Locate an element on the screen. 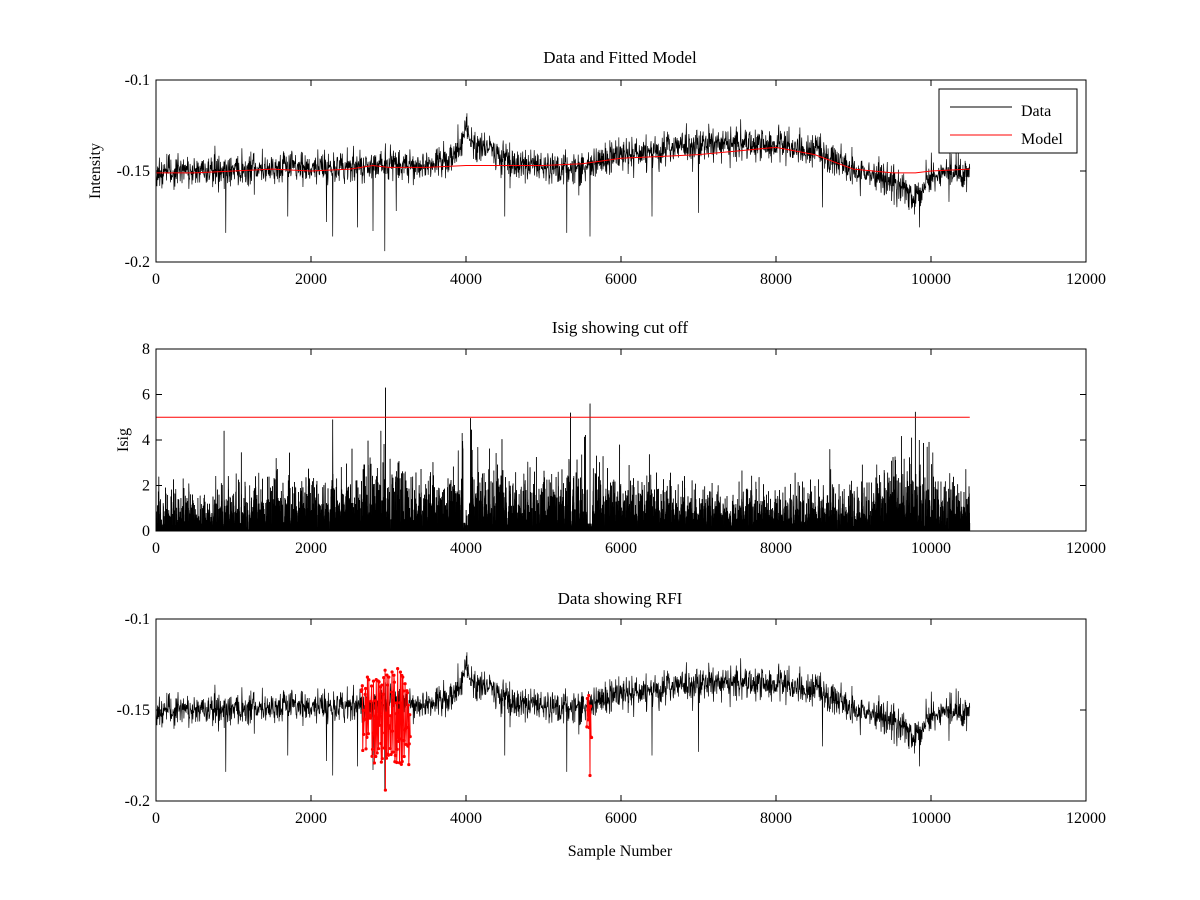  legend: Data Model is located at coordinates (1008, 121).